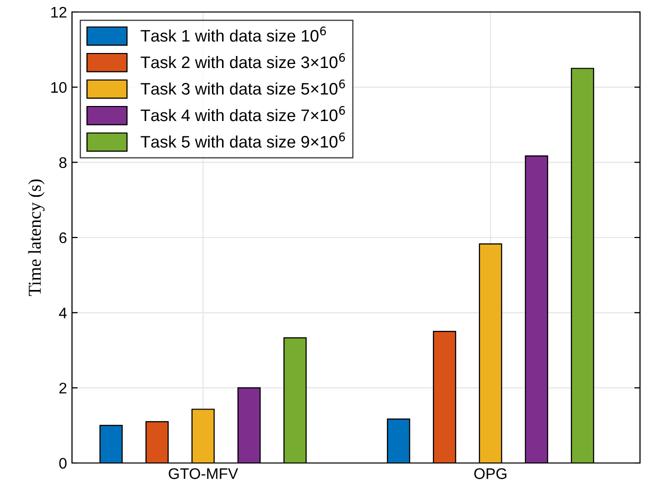 This screenshot has width=655, height=496. I want to click on y-tick-label: 0, so click(63, 463).